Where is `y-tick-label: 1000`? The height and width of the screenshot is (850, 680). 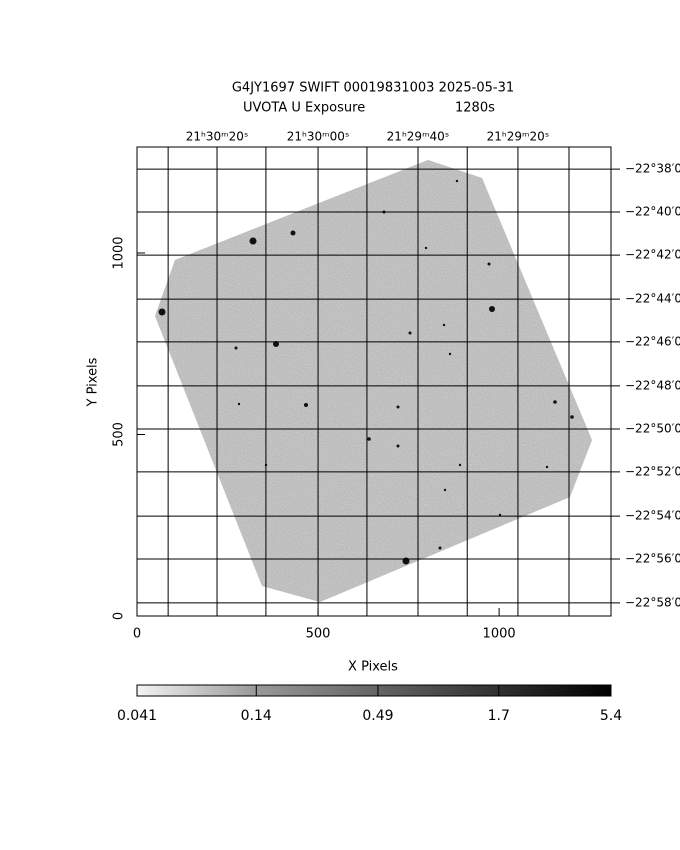
y-tick-label: 1000 is located at coordinates (119, 252).